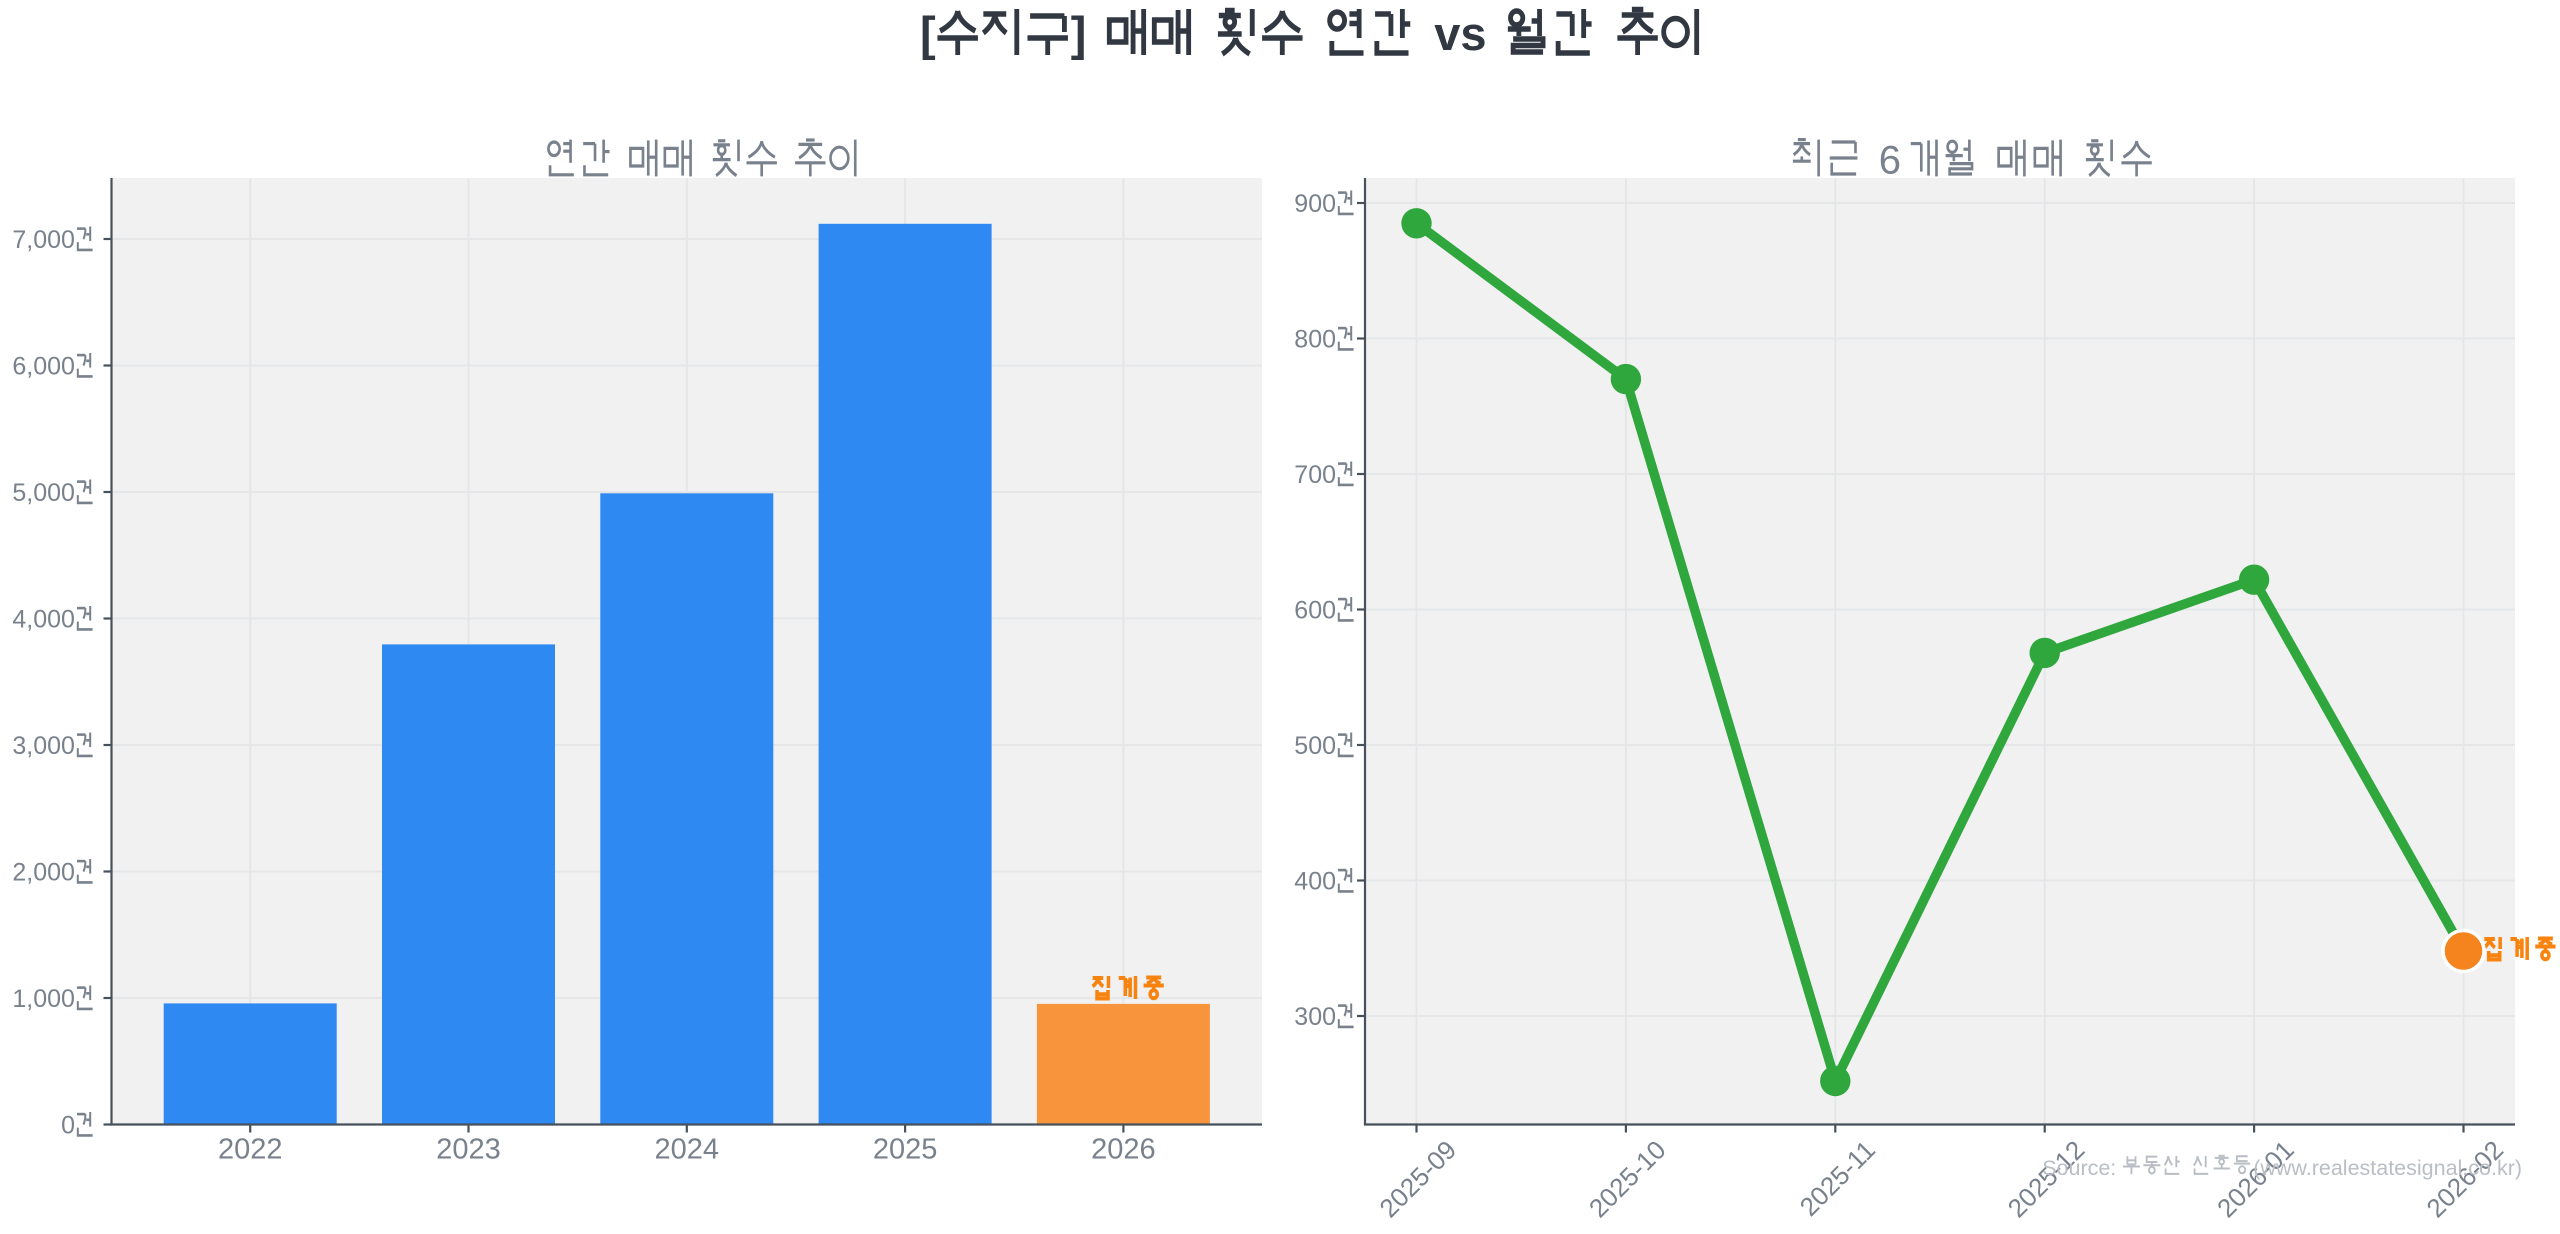  I want to click on svg-text: Source:, so click(2079, 1168).